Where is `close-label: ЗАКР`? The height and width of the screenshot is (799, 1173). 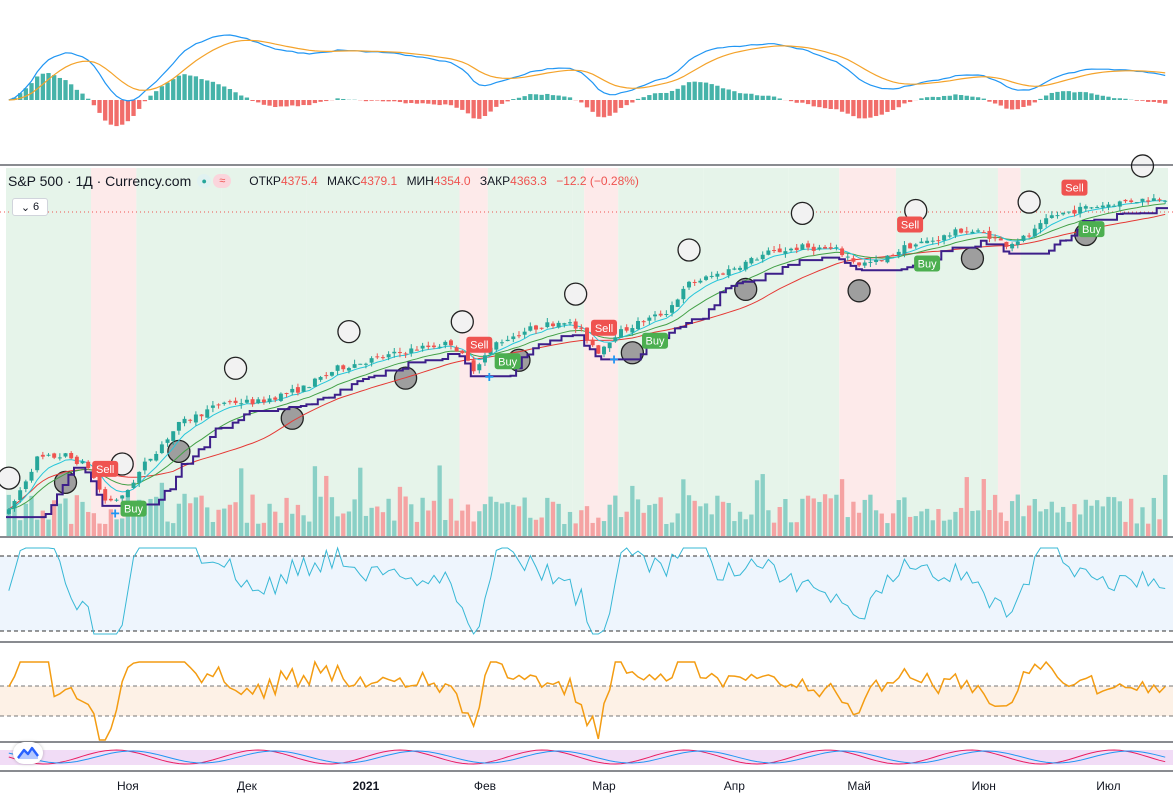 close-label: ЗАКР is located at coordinates (495, 181).